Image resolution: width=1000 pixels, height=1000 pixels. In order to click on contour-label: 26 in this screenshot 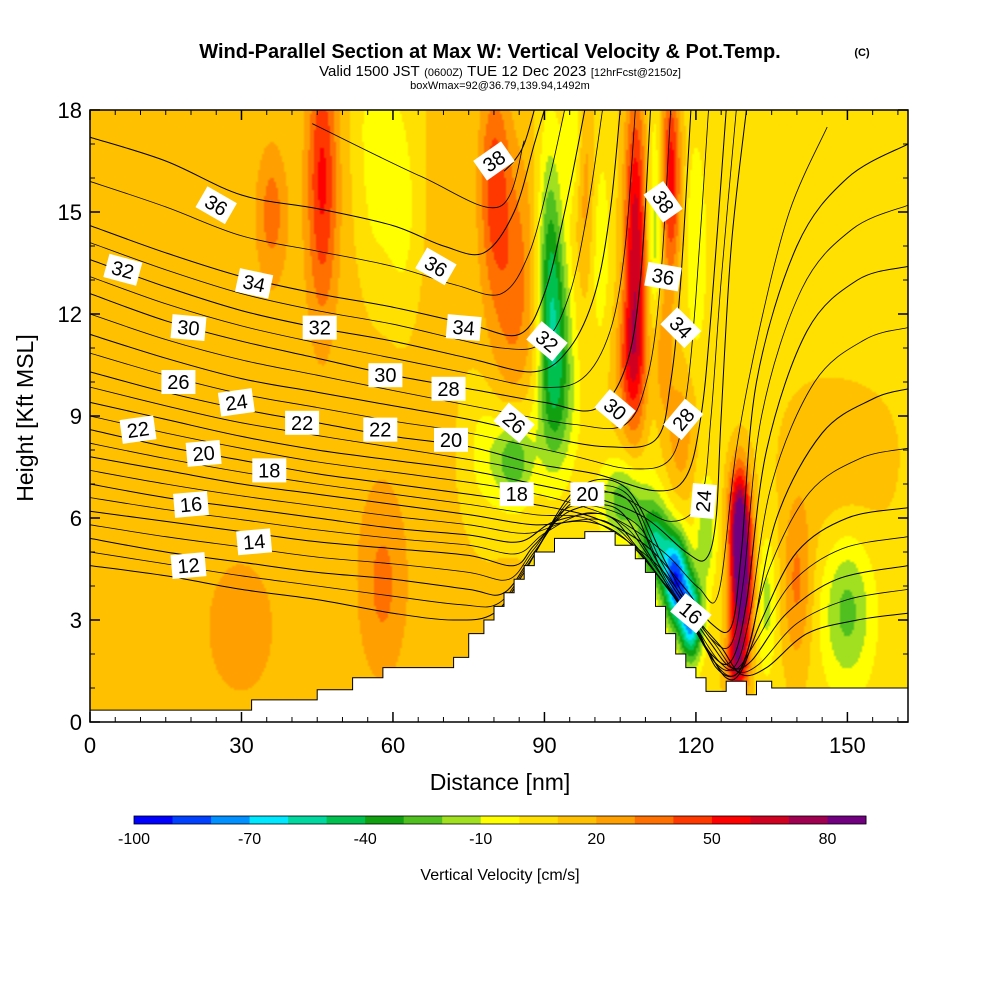, I will do `click(178, 382)`.